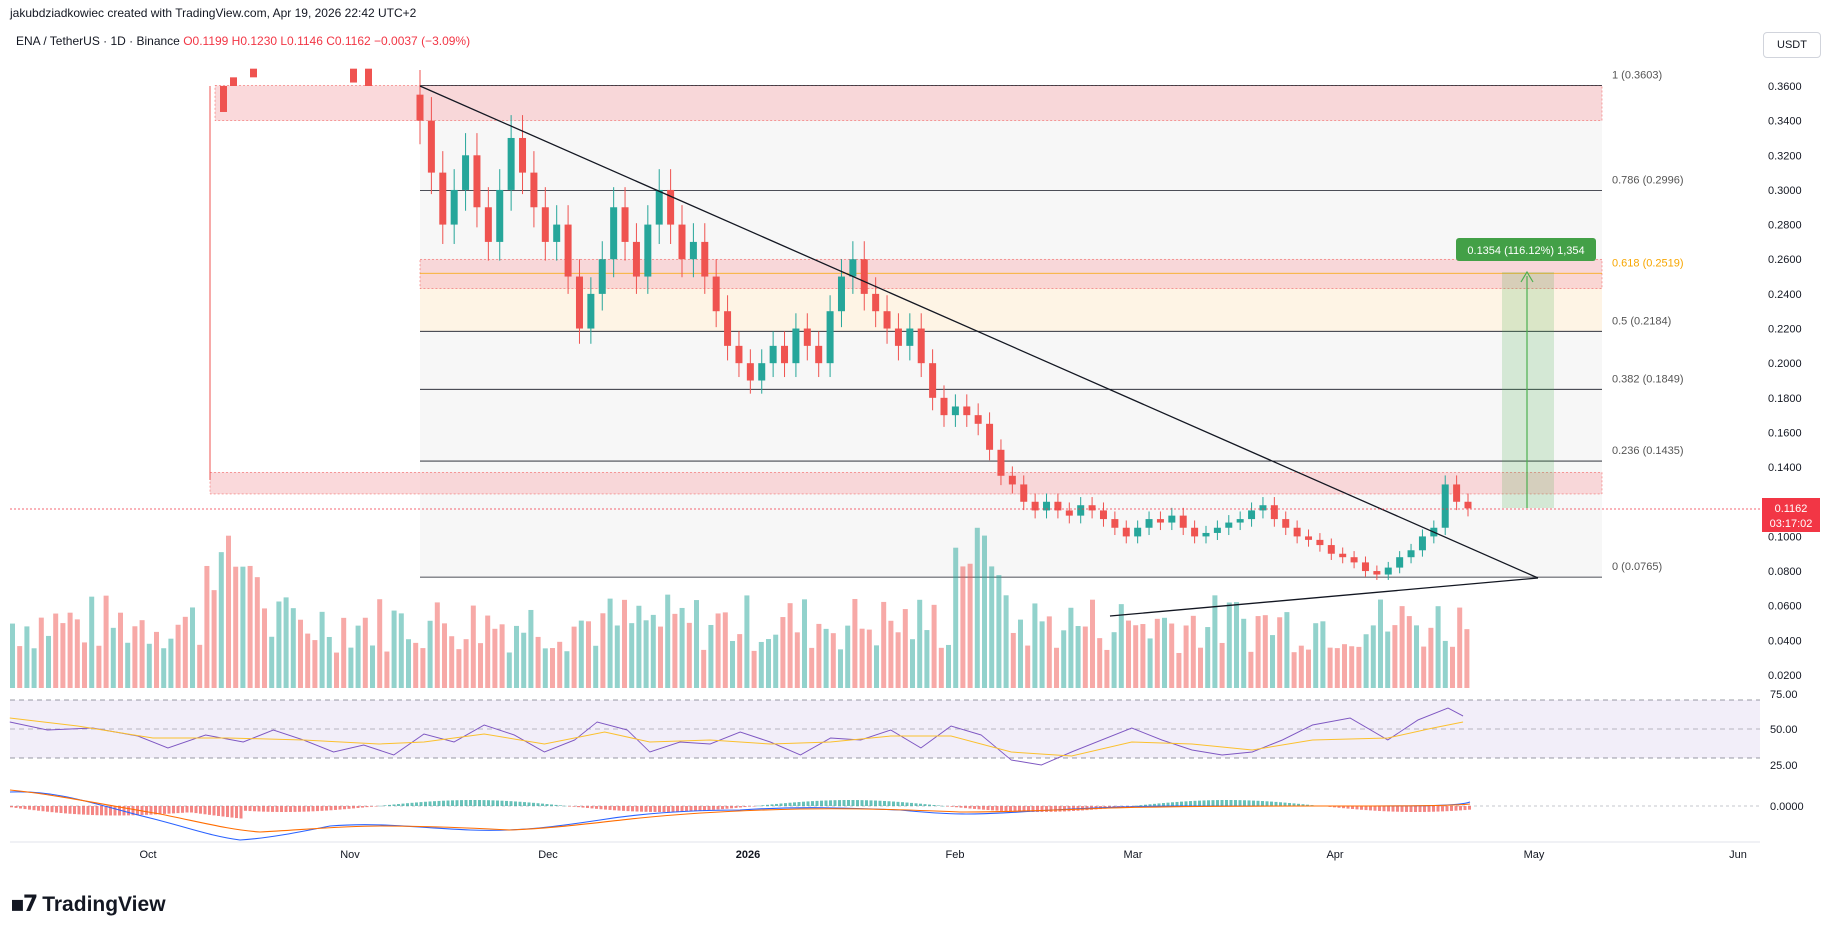 This screenshot has height=931, width=1835. I want to click on price-tick-label: 0.1000, so click(1785, 537).